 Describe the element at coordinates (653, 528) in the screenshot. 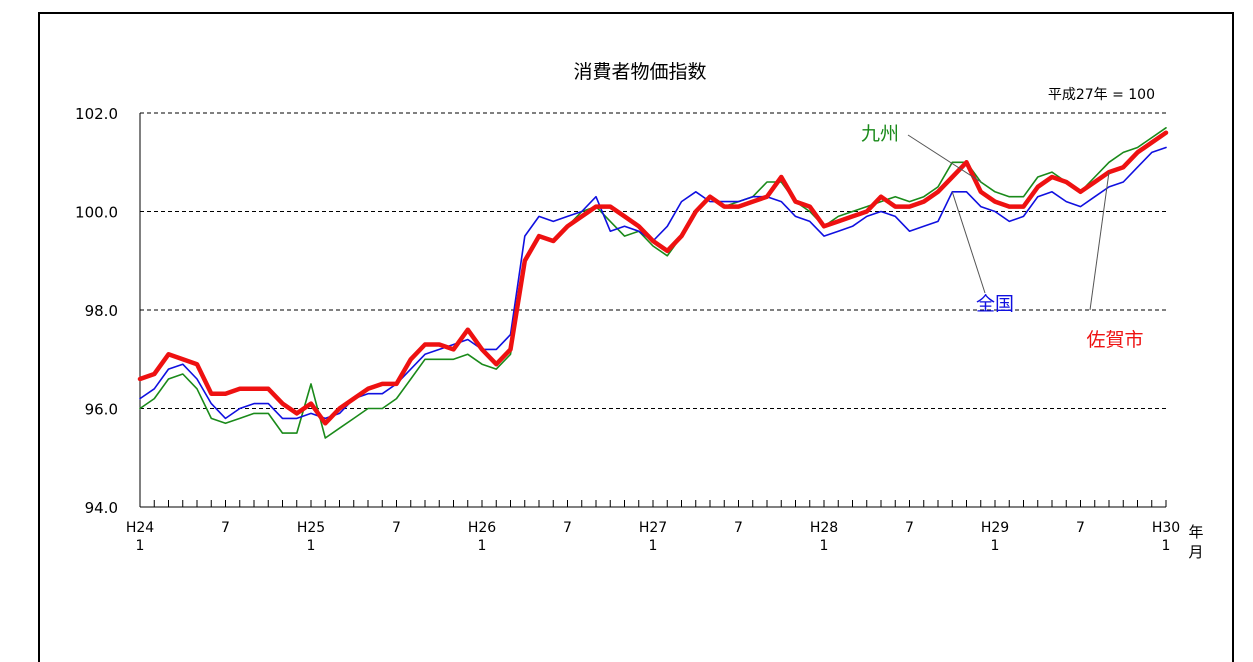

I see `x-tick-label-6: H27` at that location.